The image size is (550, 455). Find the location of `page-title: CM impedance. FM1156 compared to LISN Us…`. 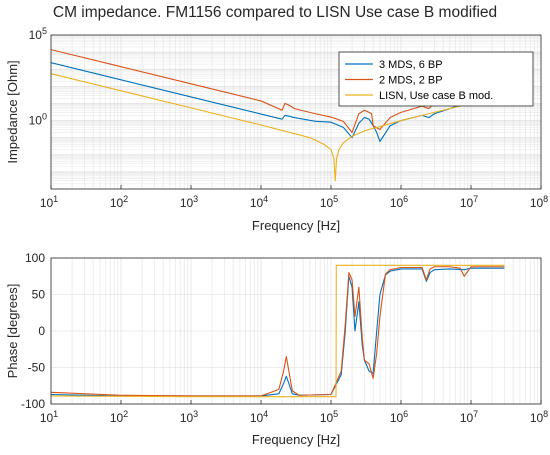

page-title: CM impedance. FM1156 compared to LISN Us… is located at coordinates (275, 12).